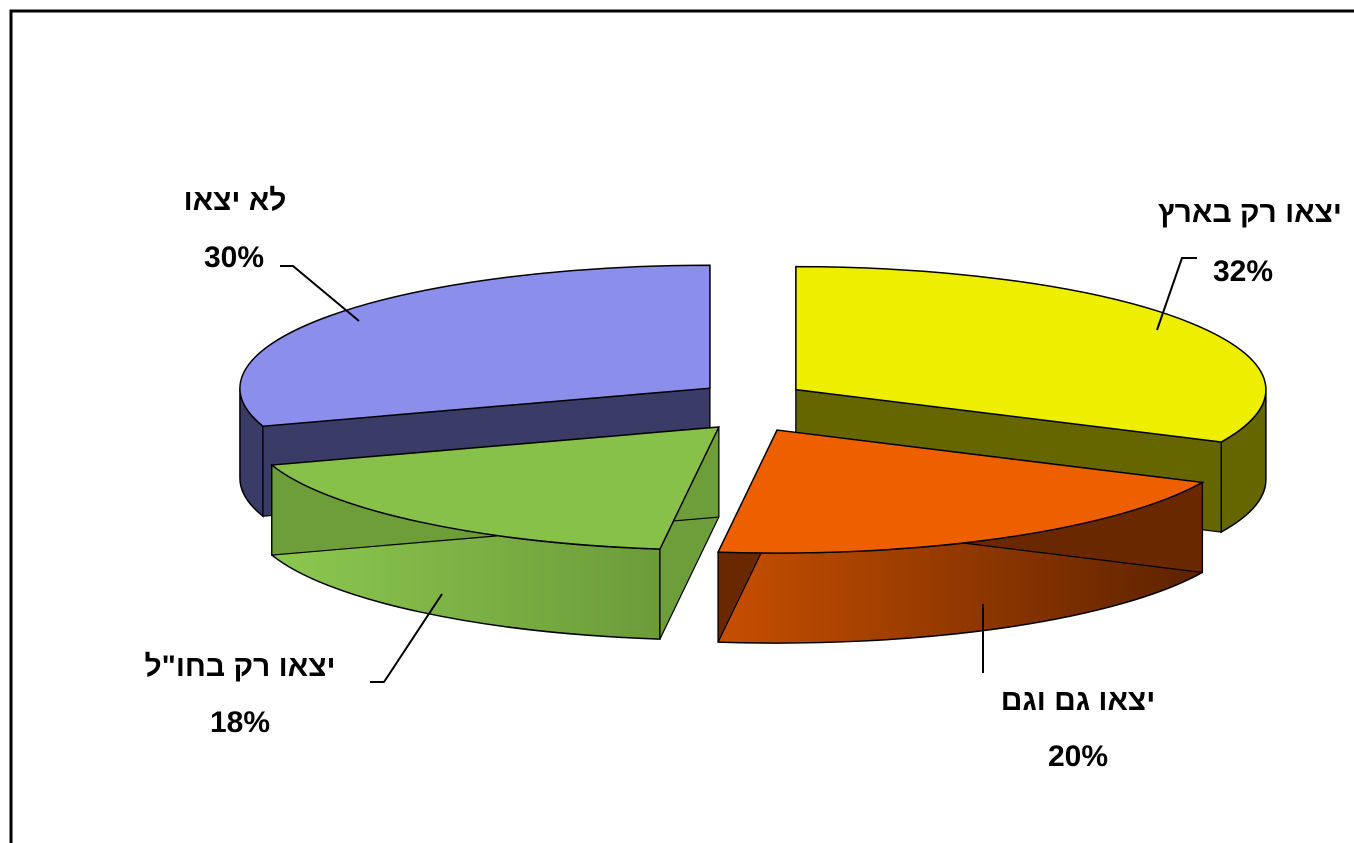 Image resolution: width=1354 pixels, height=843 pixels. I want to click on slice-label-2-value: 20%, so click(1078, 756).